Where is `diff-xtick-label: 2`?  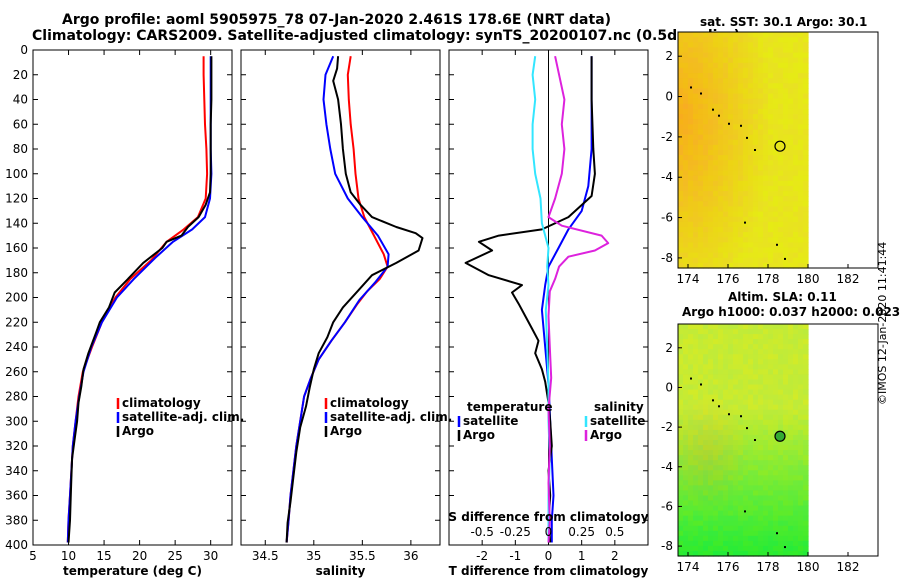 diff-xtick-label: 2 is located at coordinates (615, 556).